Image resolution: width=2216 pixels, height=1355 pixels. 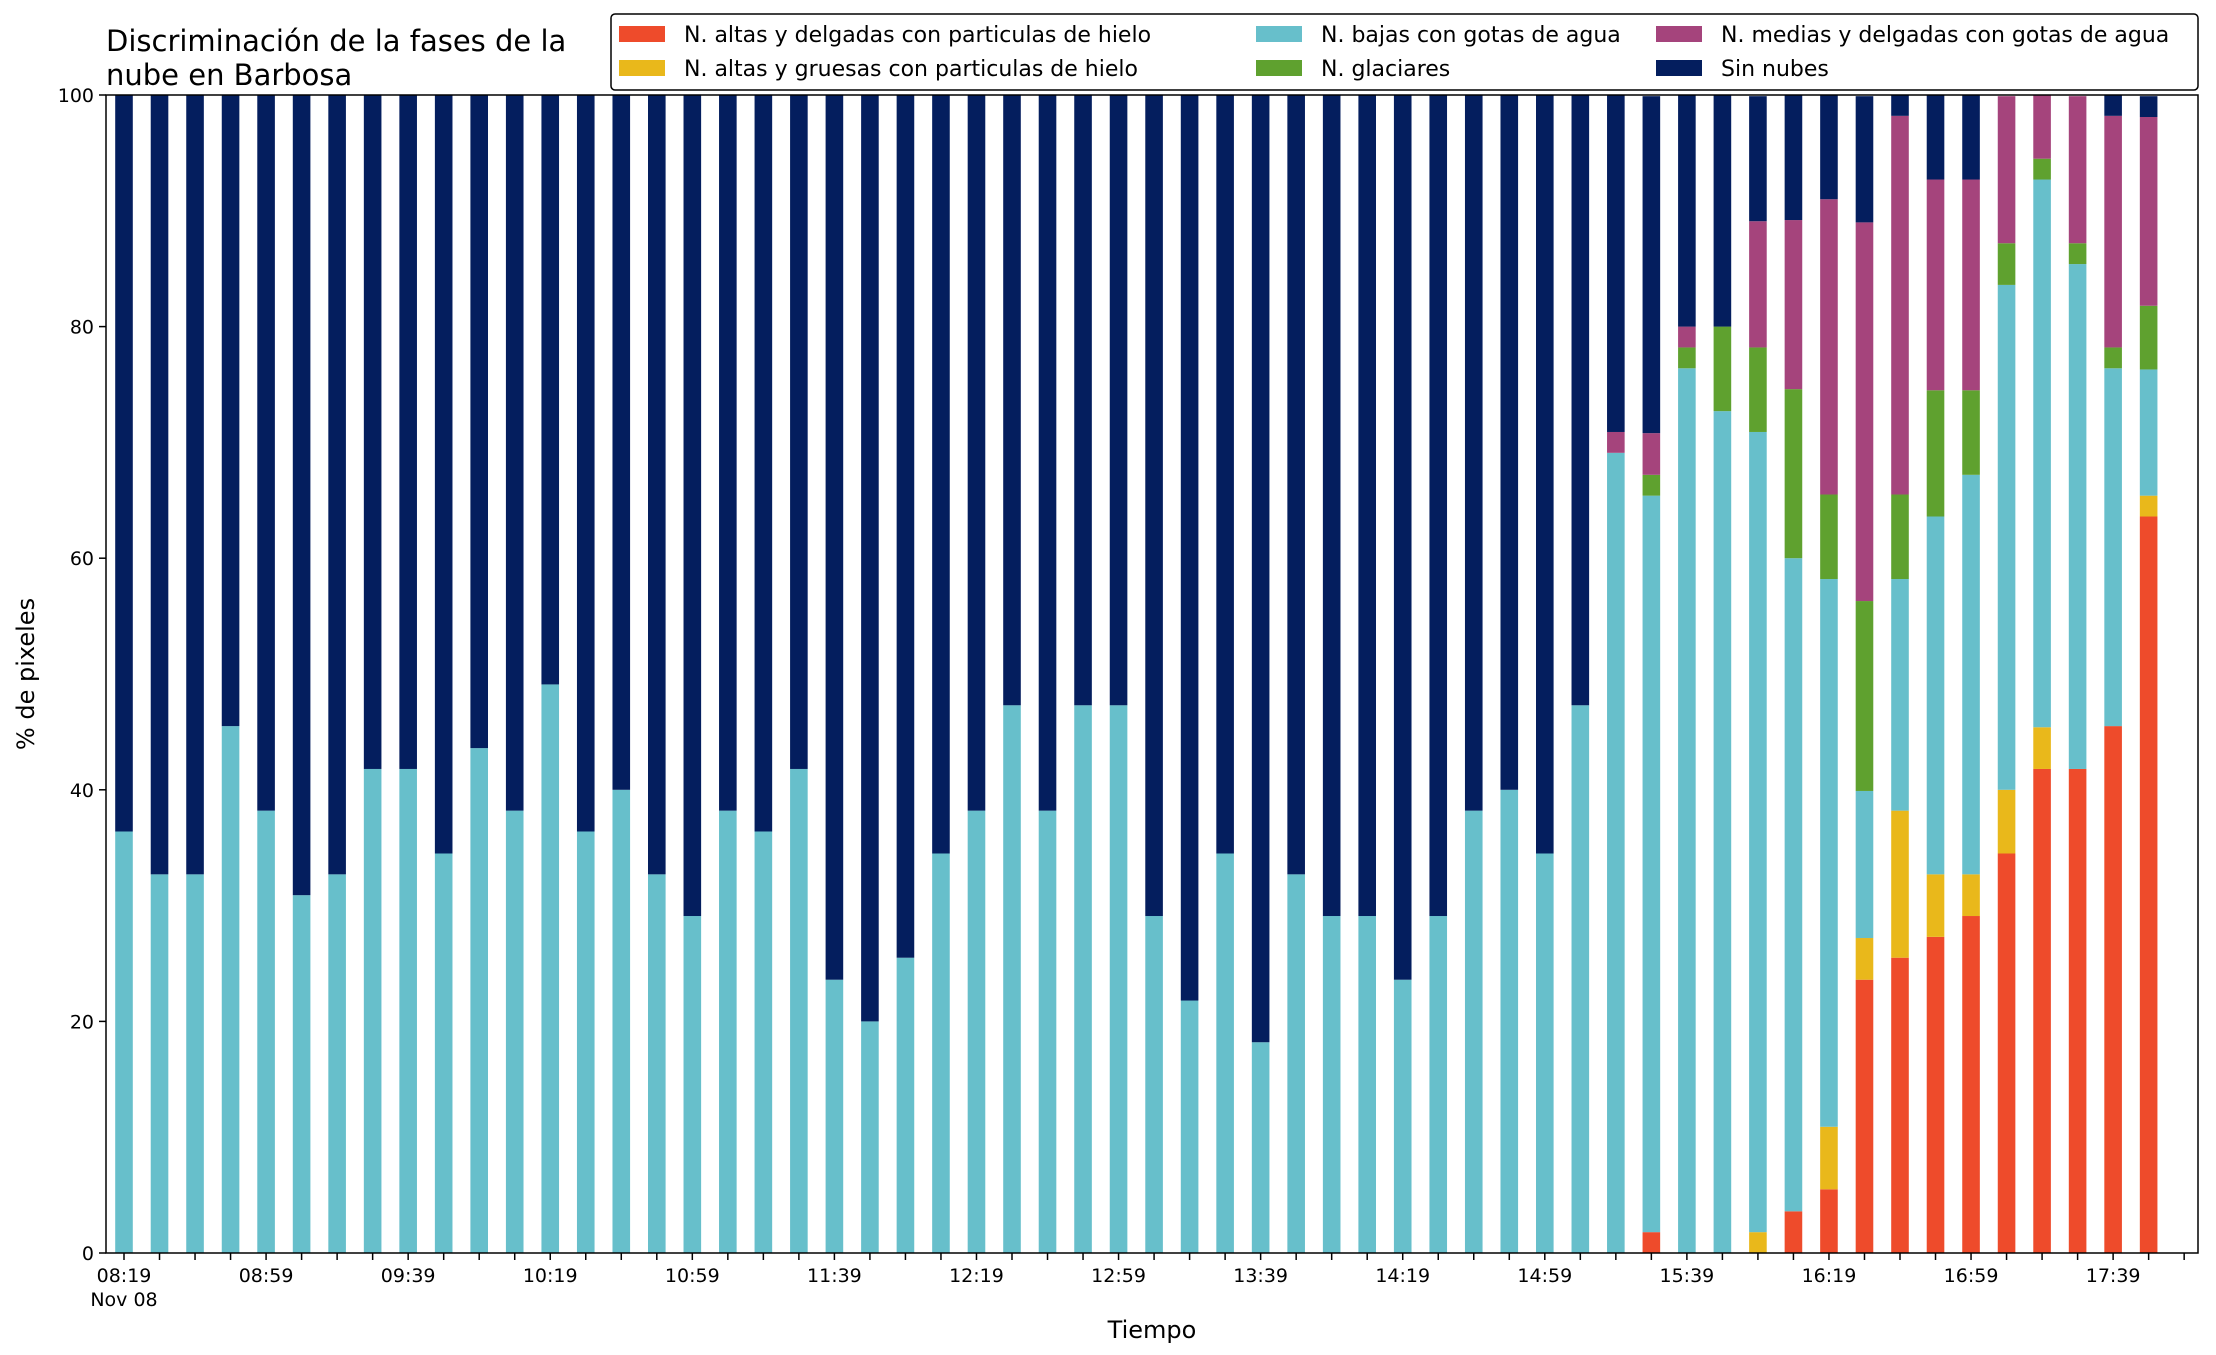 What do you see at coordinates (1118, 1276) in the screenshot?
I see `x-tick-label: 12:59` at bounding box center [1118, 1276].